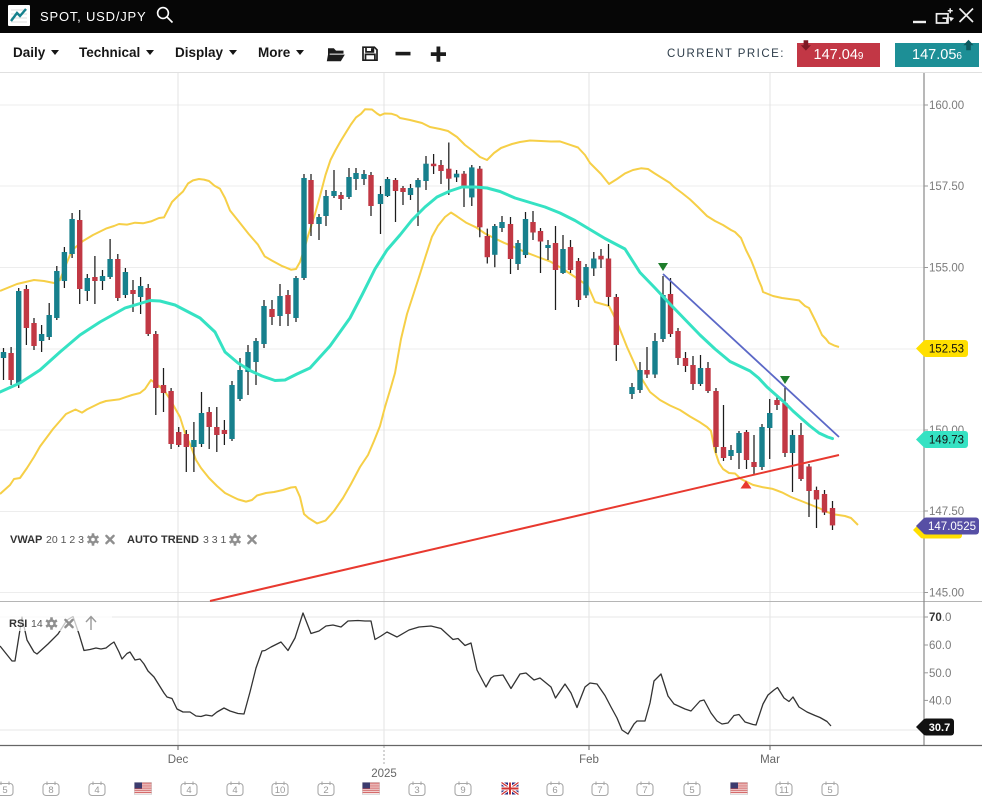  I want to click on svg-text: 20 1 2 3, so click(65, 540).